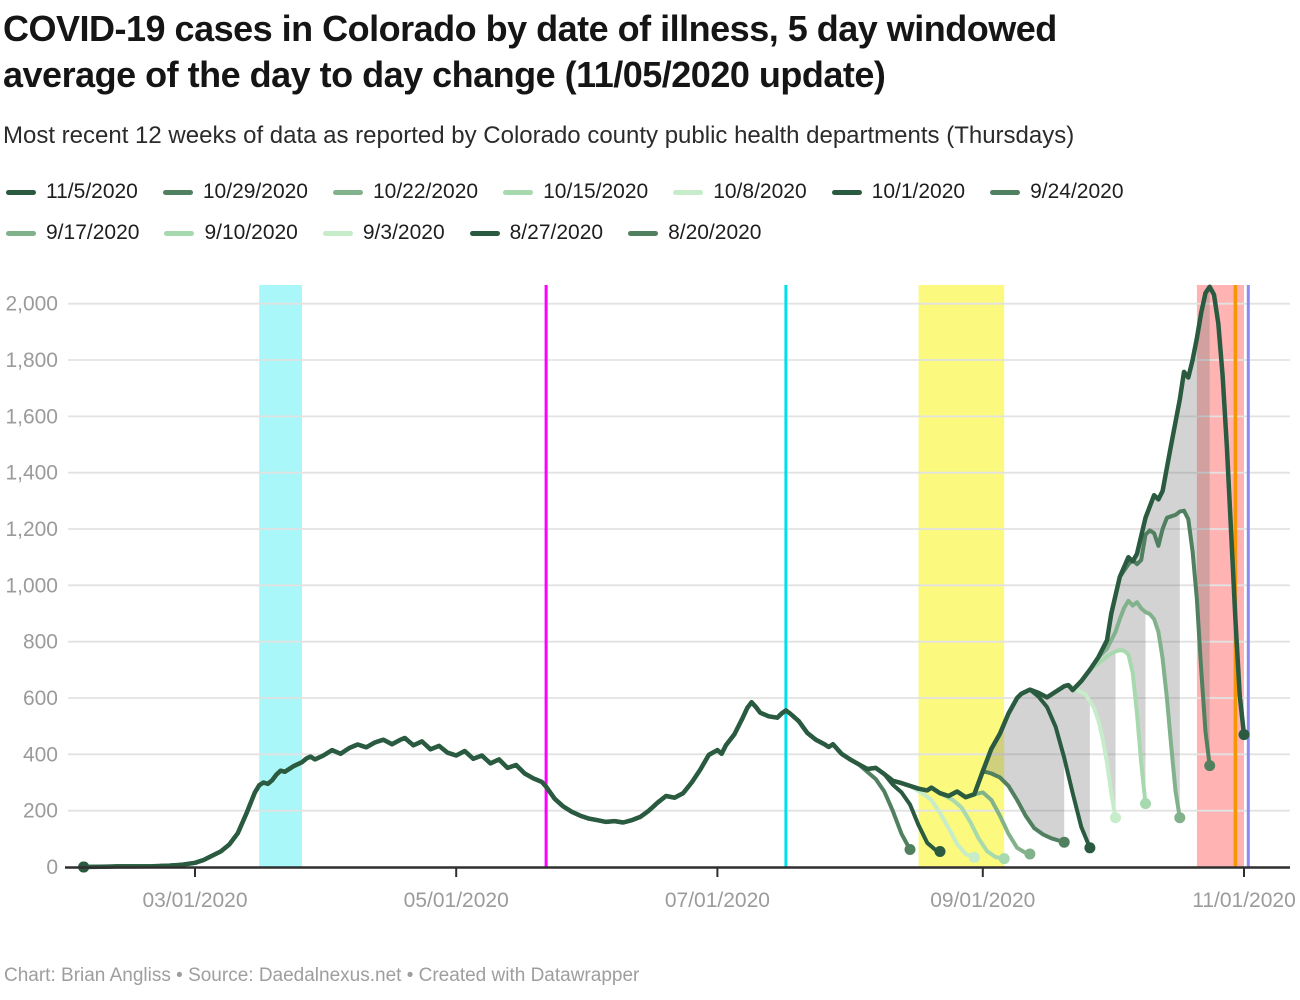 Image resolution: width=1300 pixels, height=1000 pixels. Describe the element at coordinates (1115, 818) in the screenshot. I see `series-endpoint-dot-10/8/2020` at that location.